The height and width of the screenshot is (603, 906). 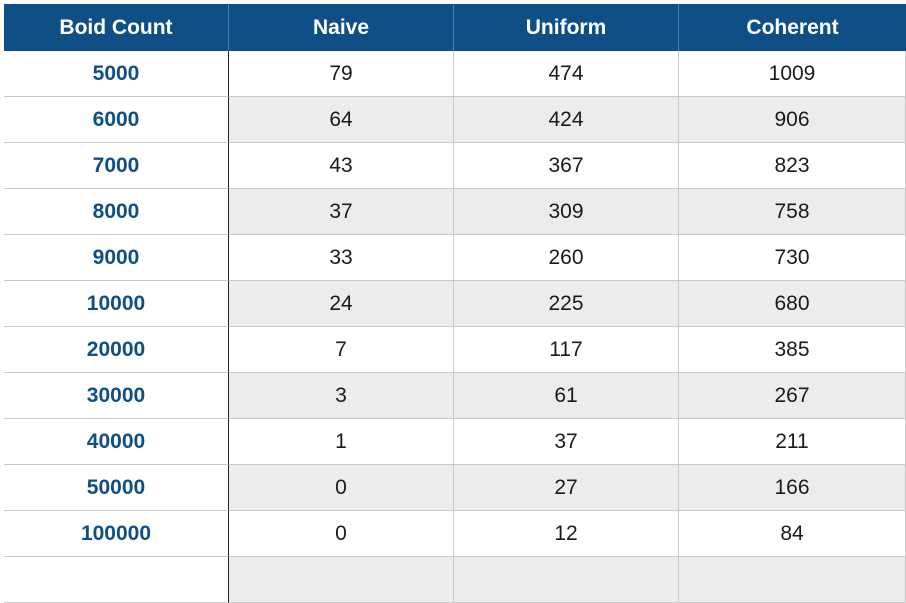 I want to click on table-row: 50000 0 27 166, so click(x=455, y=488).